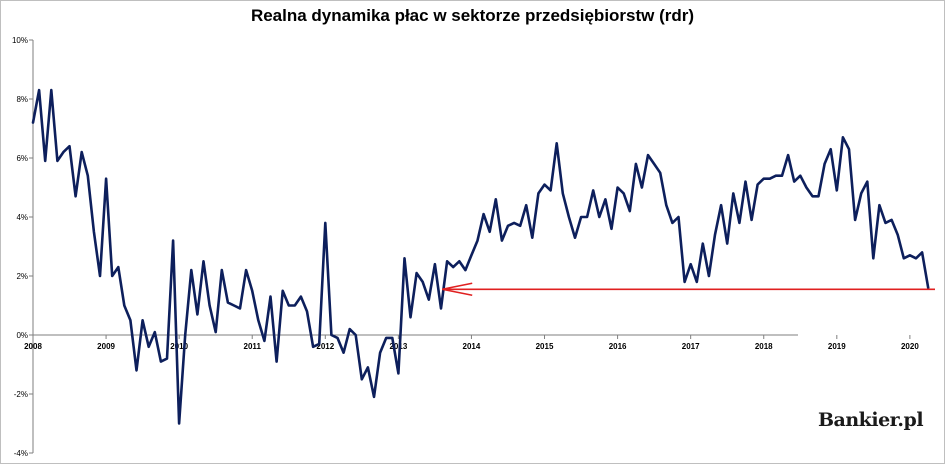  What do you see at coordinates (325, 346) in the screenshot?
I see `x-tick-label: 2012` at bounding box center [325, 346].